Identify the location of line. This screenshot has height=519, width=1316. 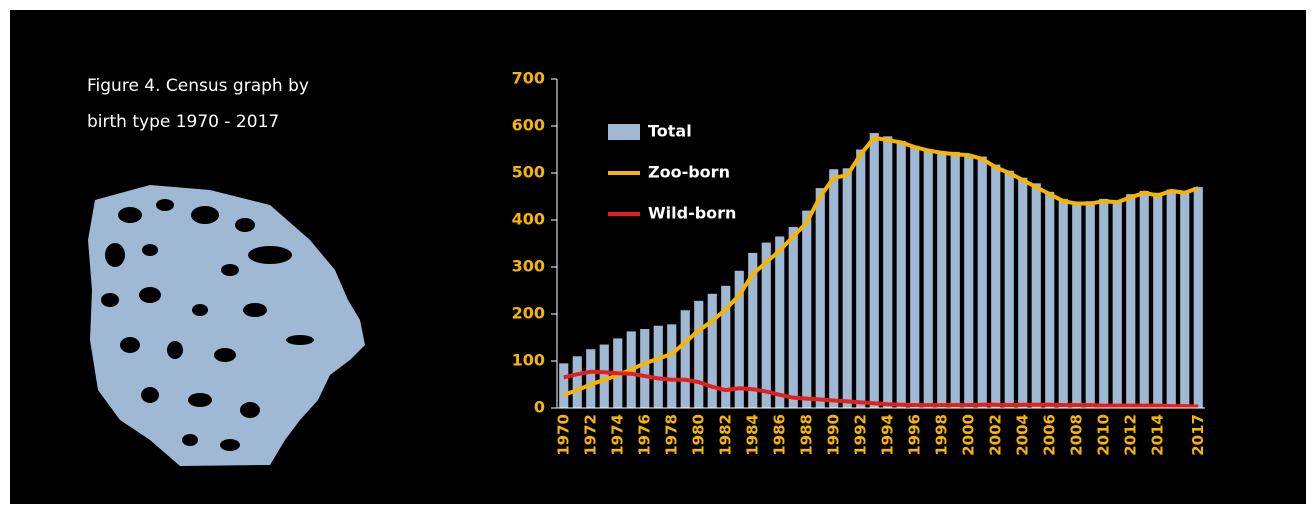
(881, 389).